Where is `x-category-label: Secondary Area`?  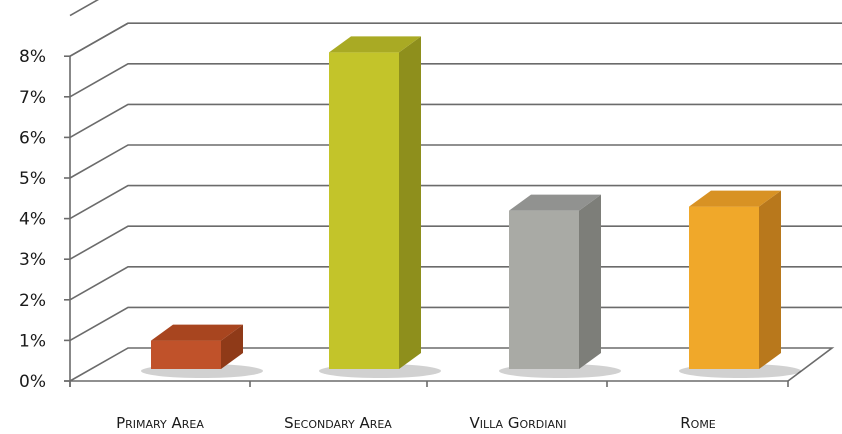
x-category-label: Secondary Area is located at coordinates (338, 423).